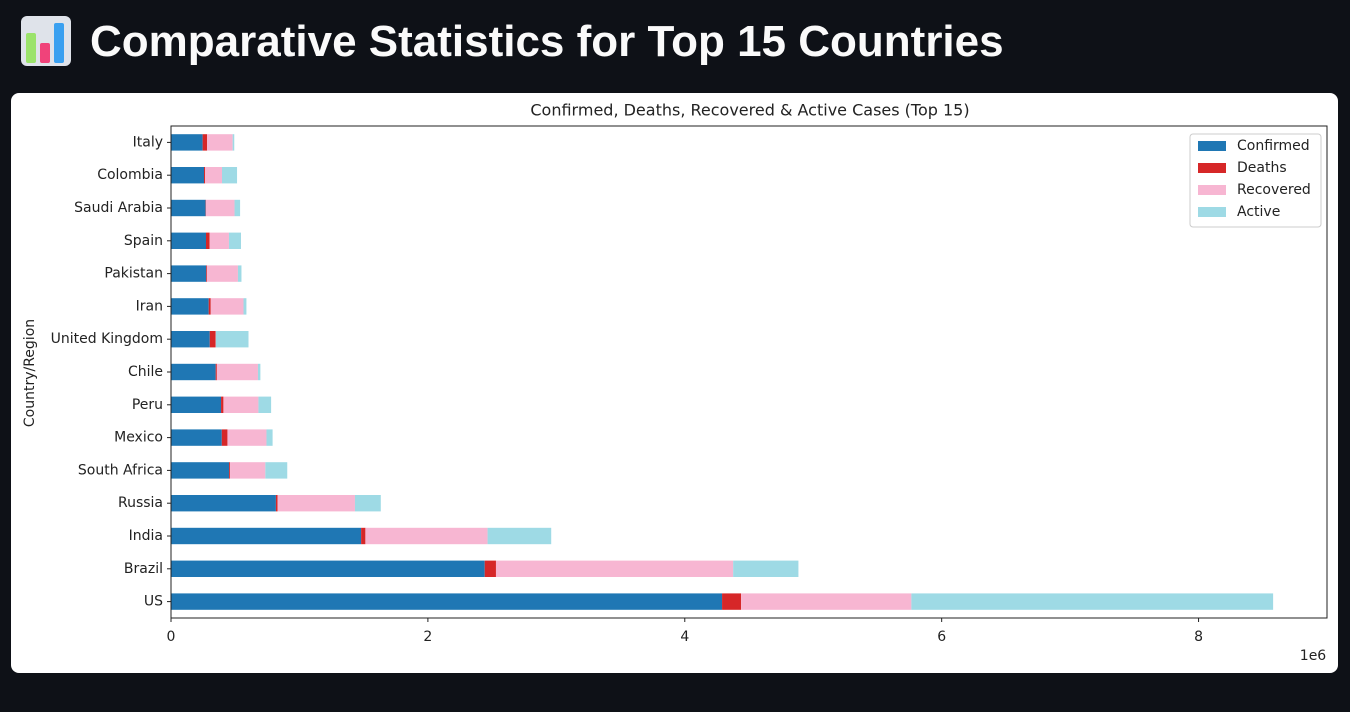 This screenshot has height=712, width=1350. I want to click on y-tick-label: Mexico, so click(138, 438).